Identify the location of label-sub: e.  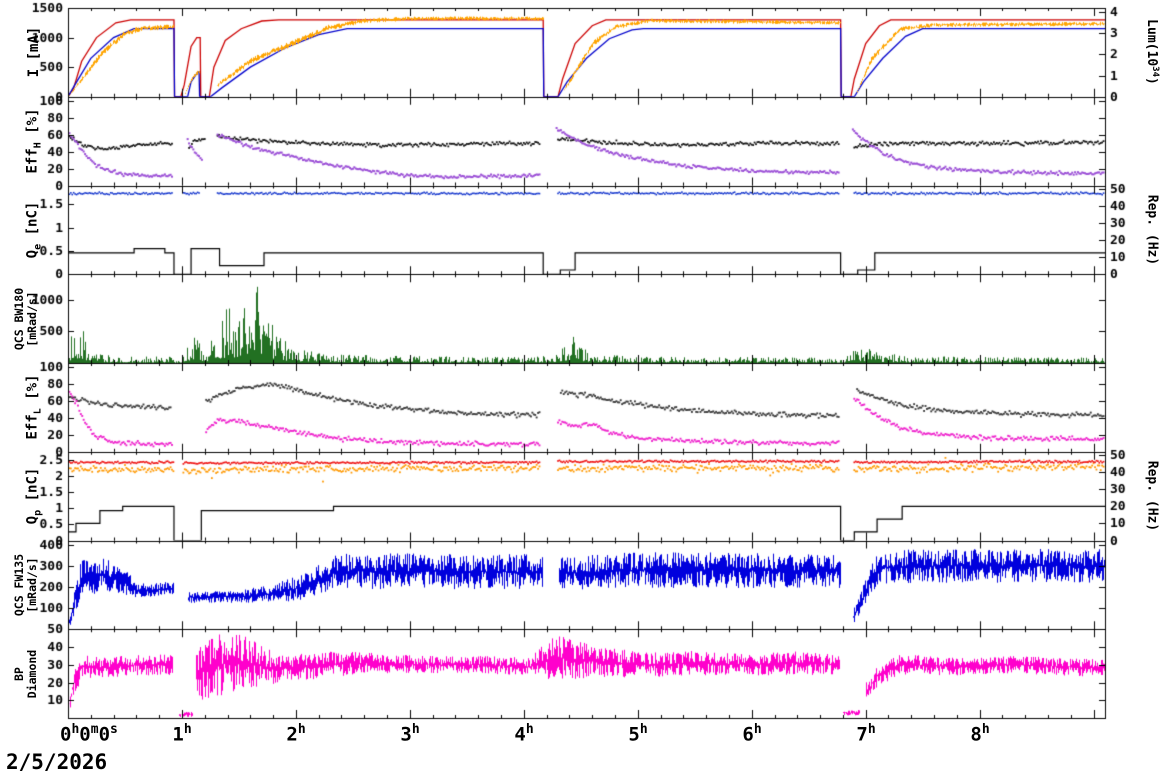
(38, 246).